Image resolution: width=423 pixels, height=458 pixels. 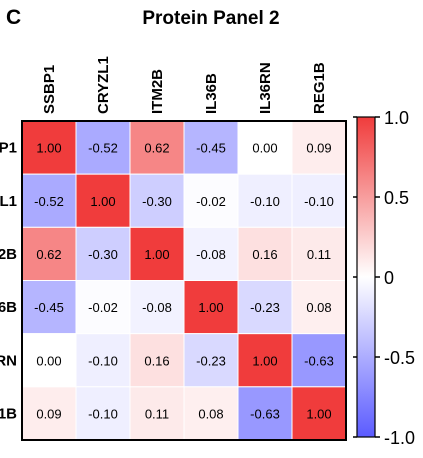 I want to click on column-label: IL36RN, so click(x=265, y=88).